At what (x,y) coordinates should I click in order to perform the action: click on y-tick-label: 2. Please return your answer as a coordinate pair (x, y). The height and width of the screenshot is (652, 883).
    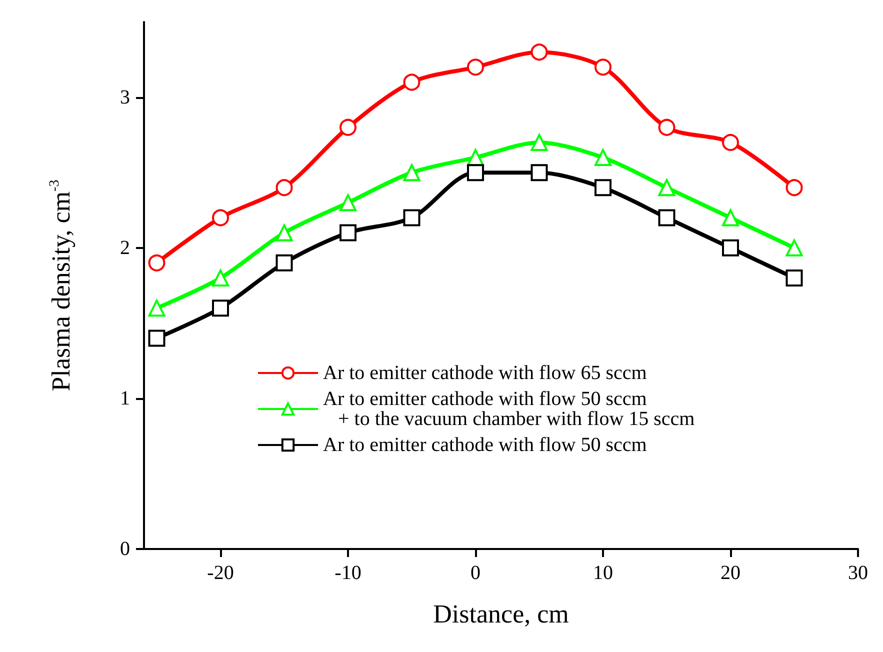
    Looking at the image, I should click on (125, 247).